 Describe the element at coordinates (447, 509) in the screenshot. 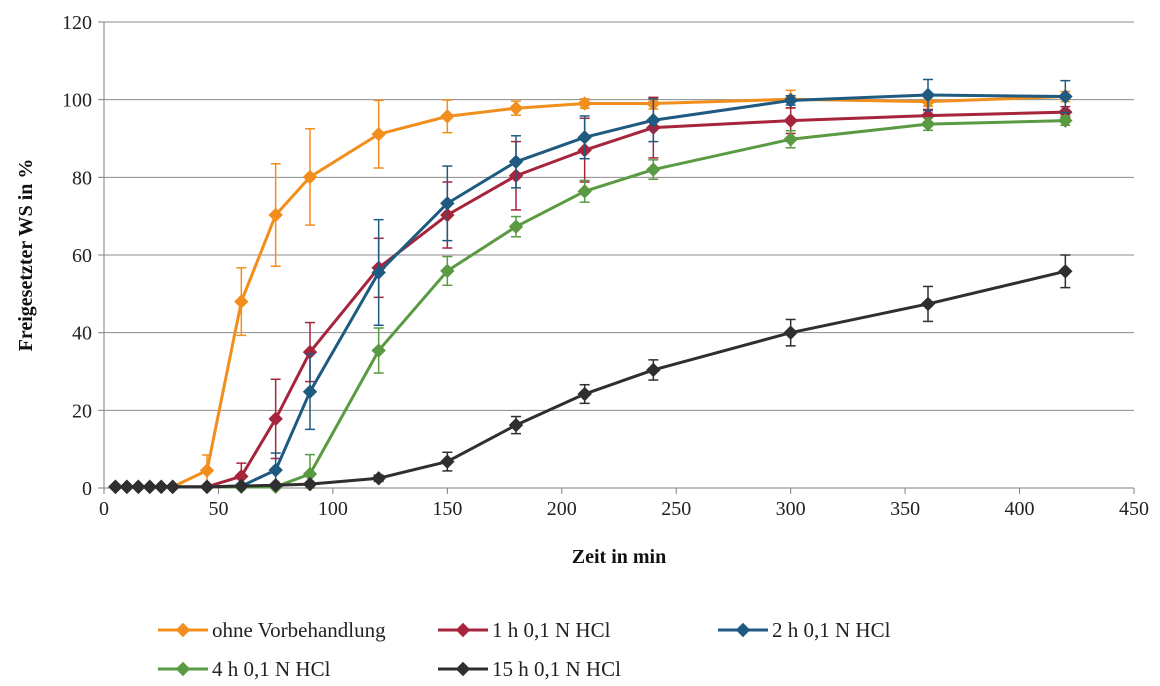

I see `x-tick-label: 150` at that location.